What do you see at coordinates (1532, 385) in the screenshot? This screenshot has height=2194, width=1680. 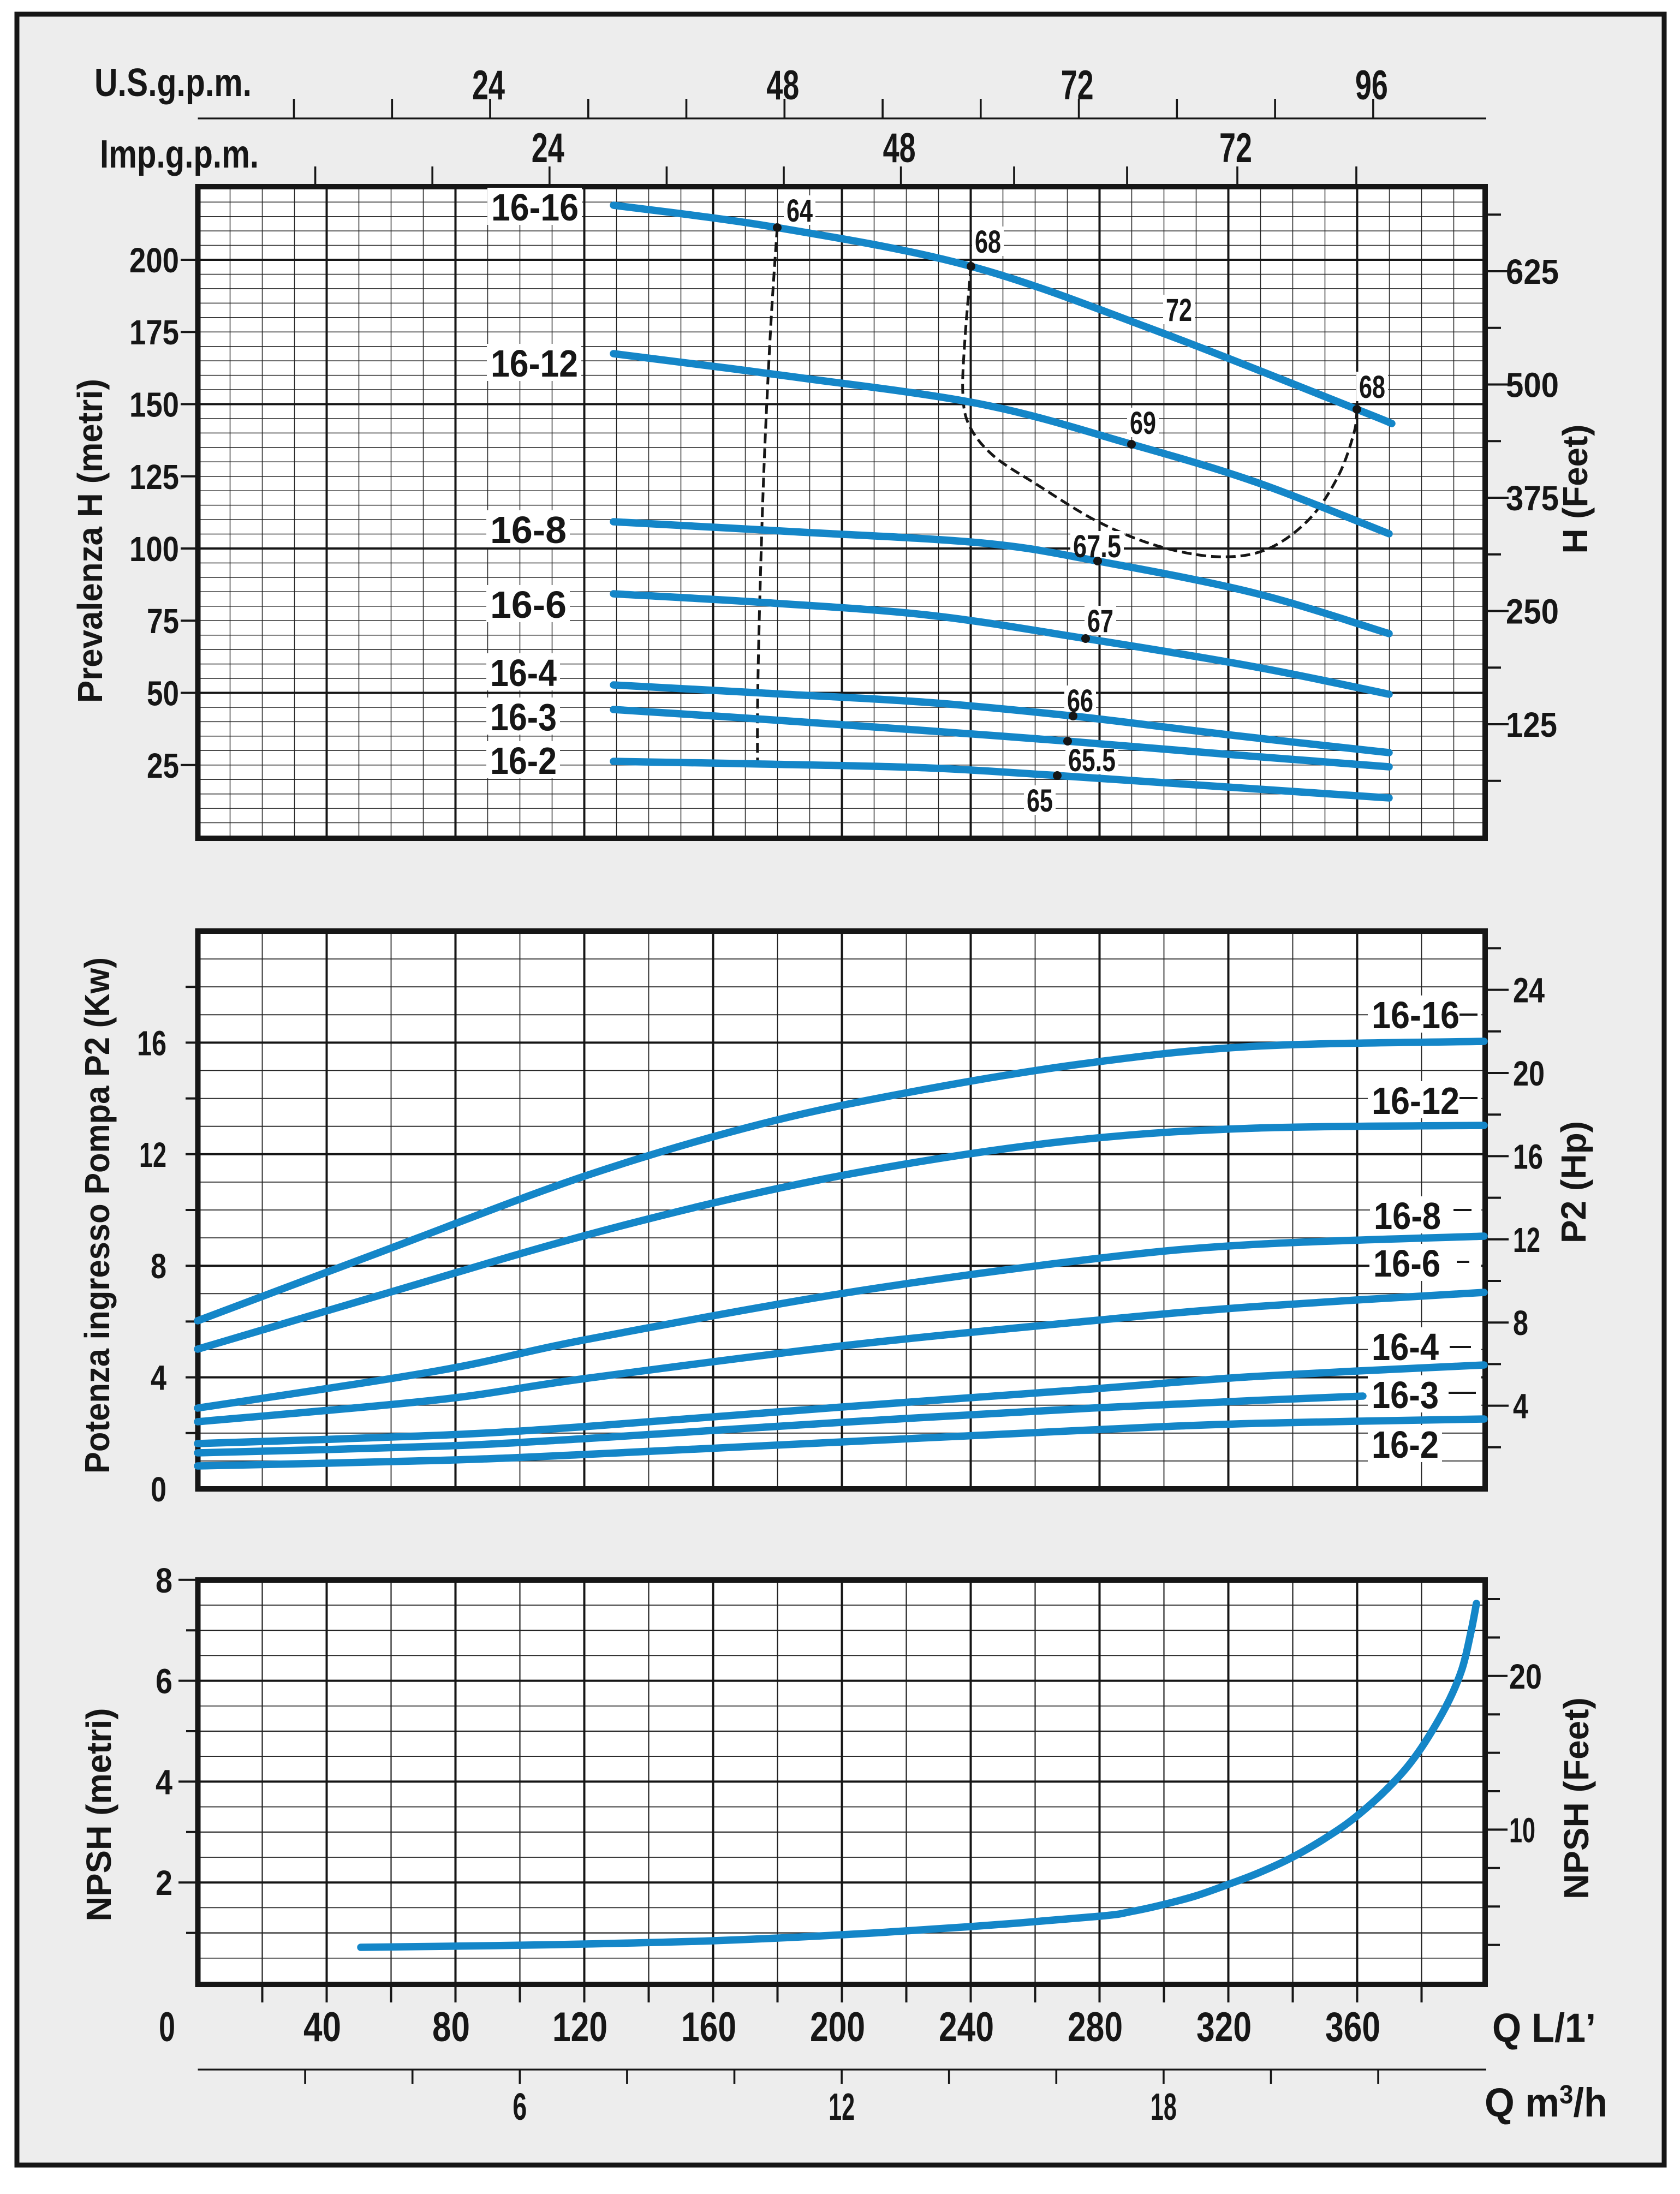 I see `svg-text: 500` at bounding box center [1532, 385].